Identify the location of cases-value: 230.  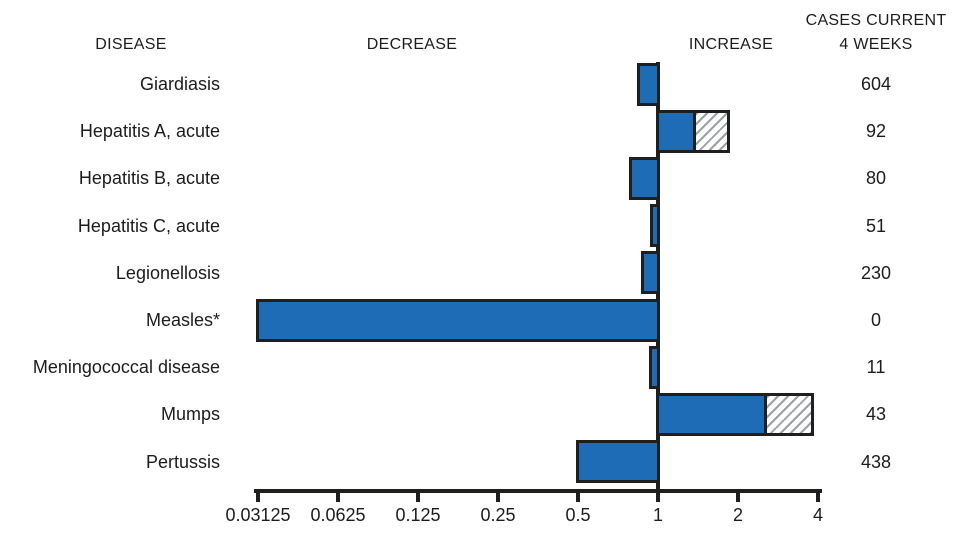
(876, 272).